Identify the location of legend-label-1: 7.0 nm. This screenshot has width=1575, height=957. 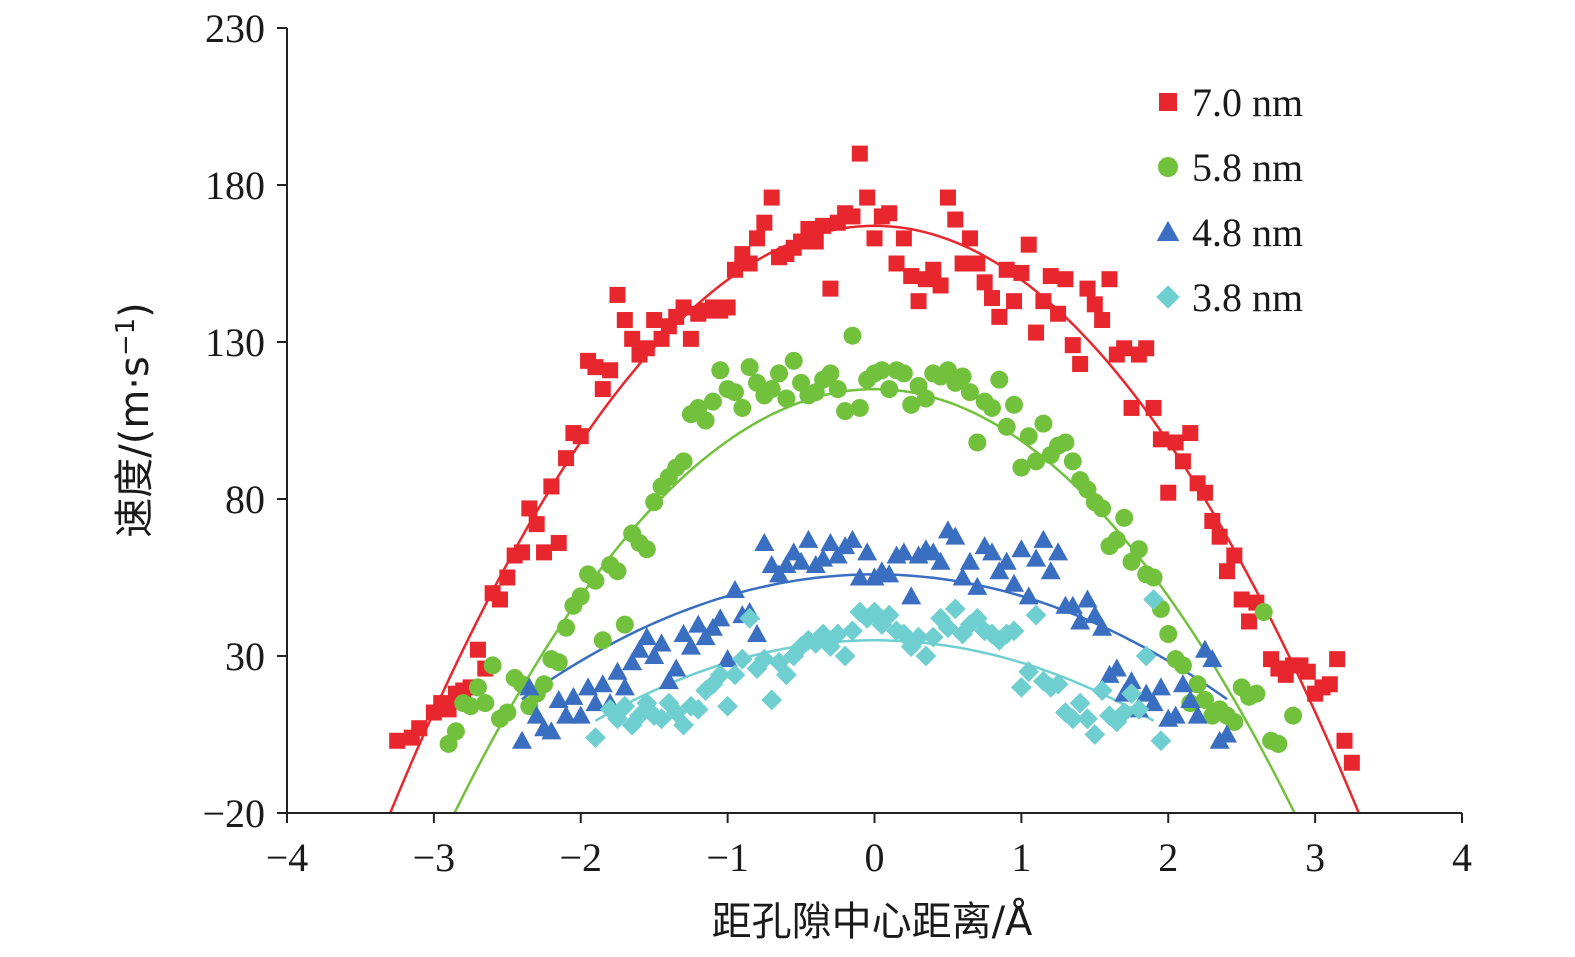
(1247, 102).